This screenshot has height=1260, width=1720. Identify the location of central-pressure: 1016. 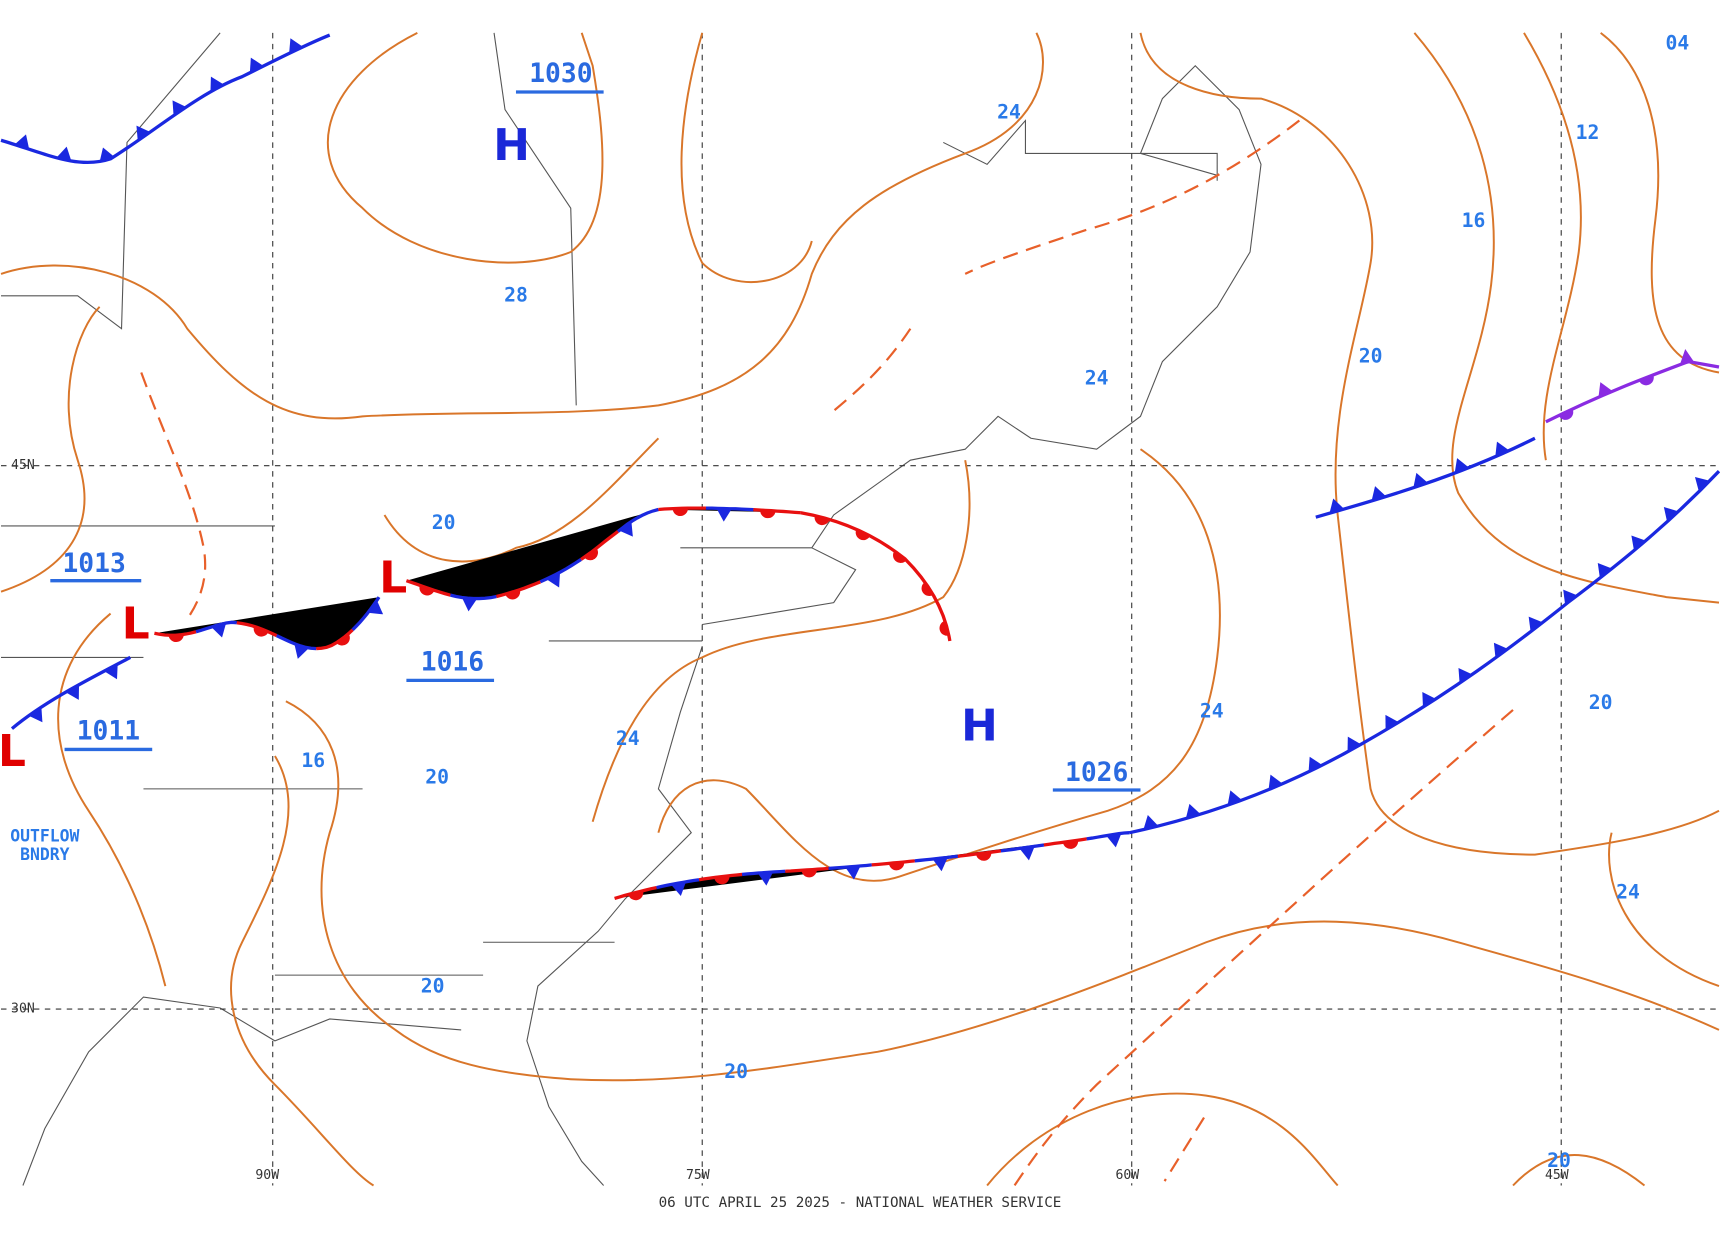
(452, 662).